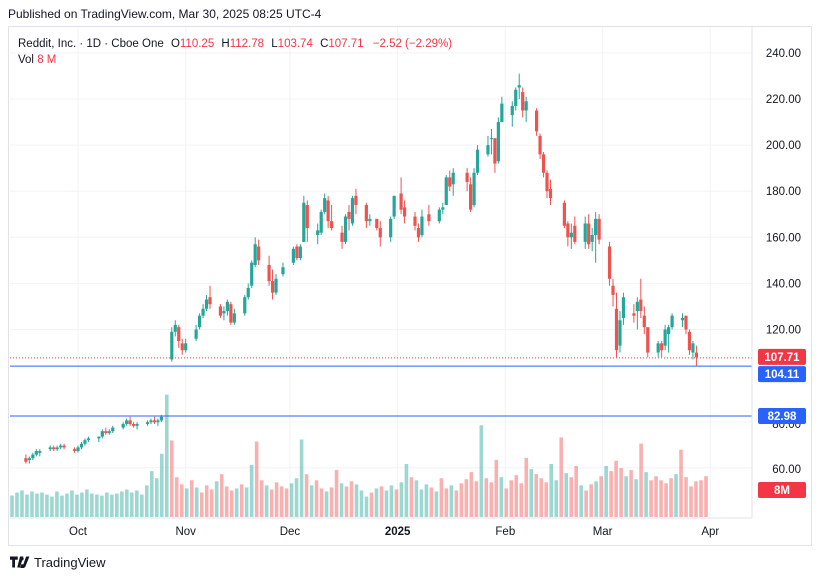  What do you see at coordinates (783, 284) in the screenshot?
I see `price-tick-label: 140.00` at bounding box center [783, 284].